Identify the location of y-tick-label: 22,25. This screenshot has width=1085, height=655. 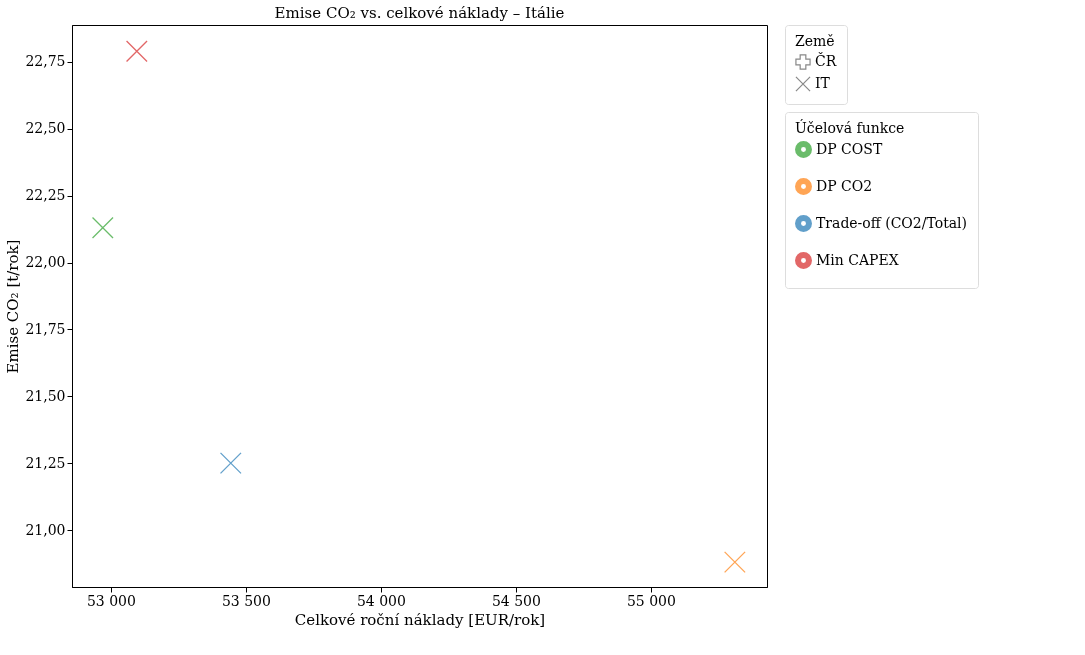
(45, 195).